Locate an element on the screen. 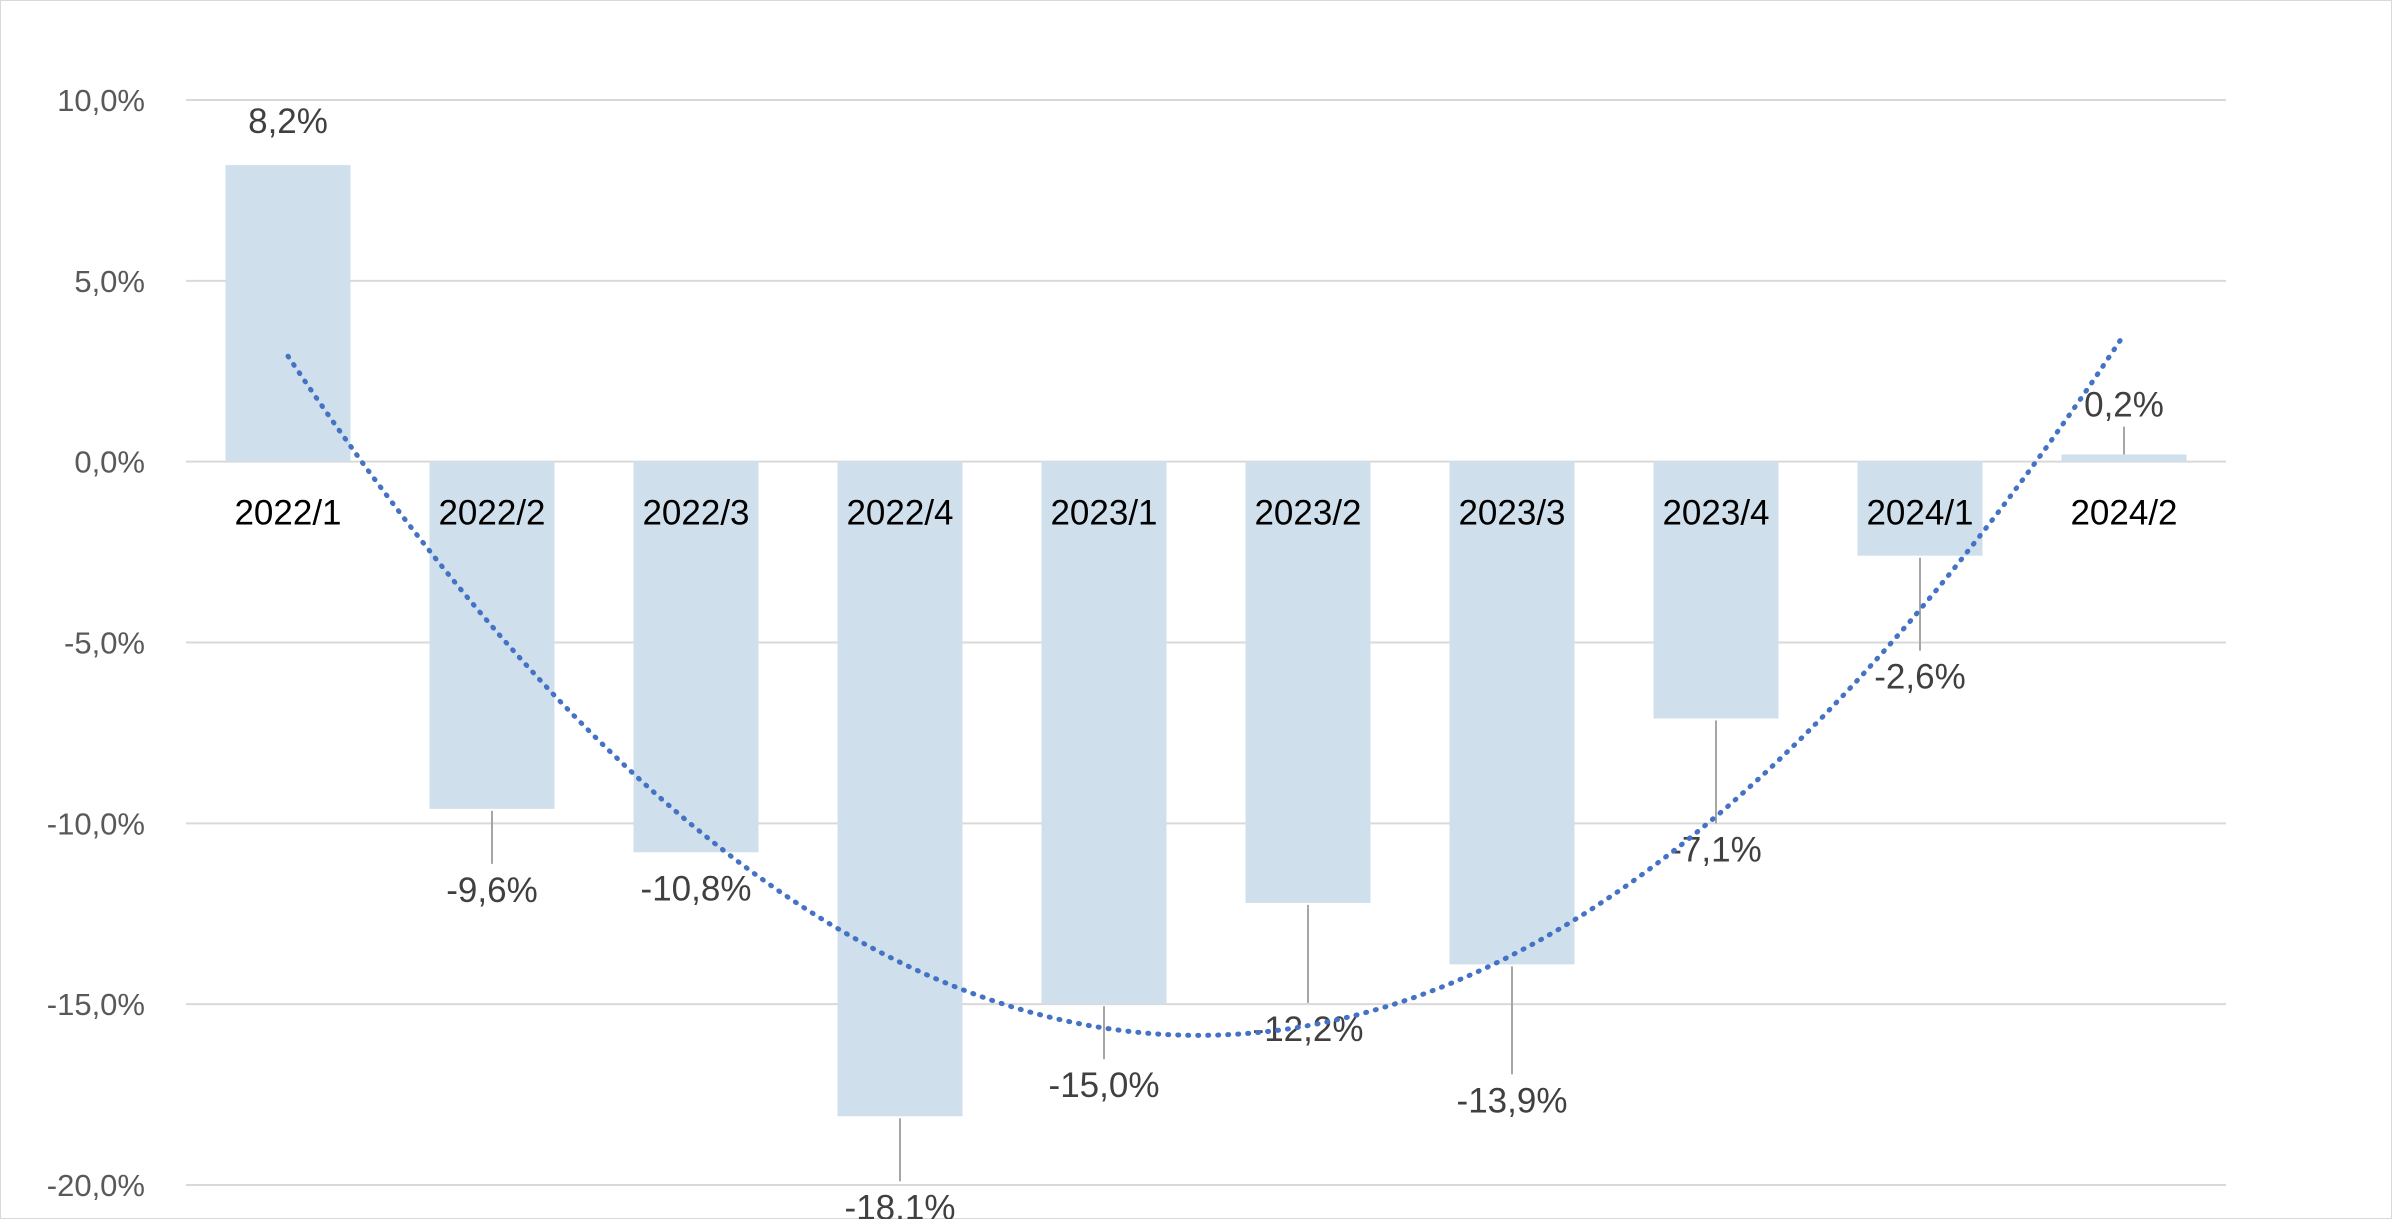 This screenshot has width=2392, height=1219. data-label: -13,9% is located at coordinates (1512, 1100).